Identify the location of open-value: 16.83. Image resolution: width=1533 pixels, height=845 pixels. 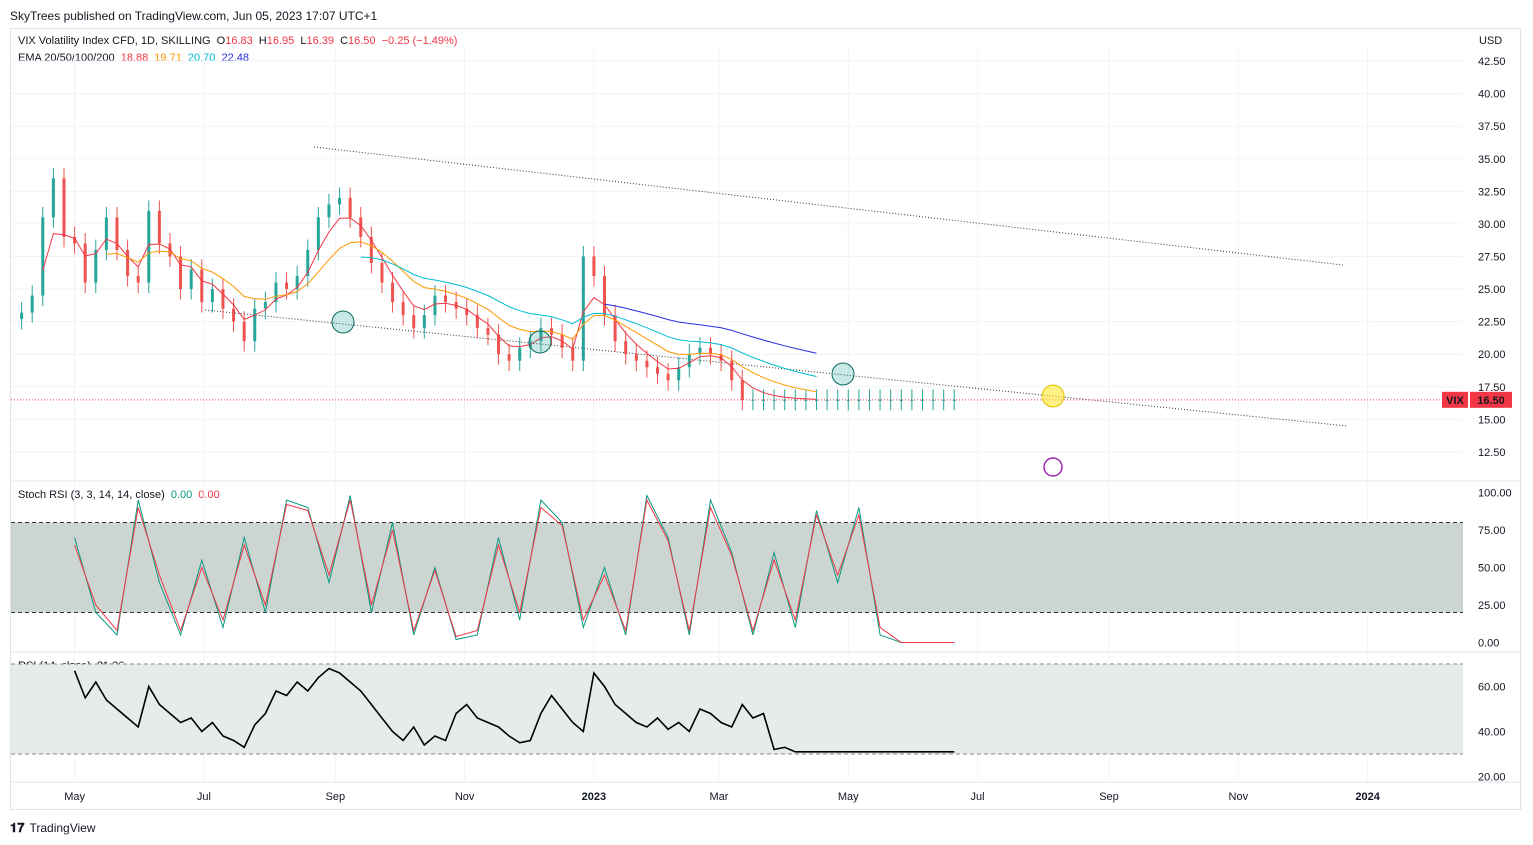
(239, 41).